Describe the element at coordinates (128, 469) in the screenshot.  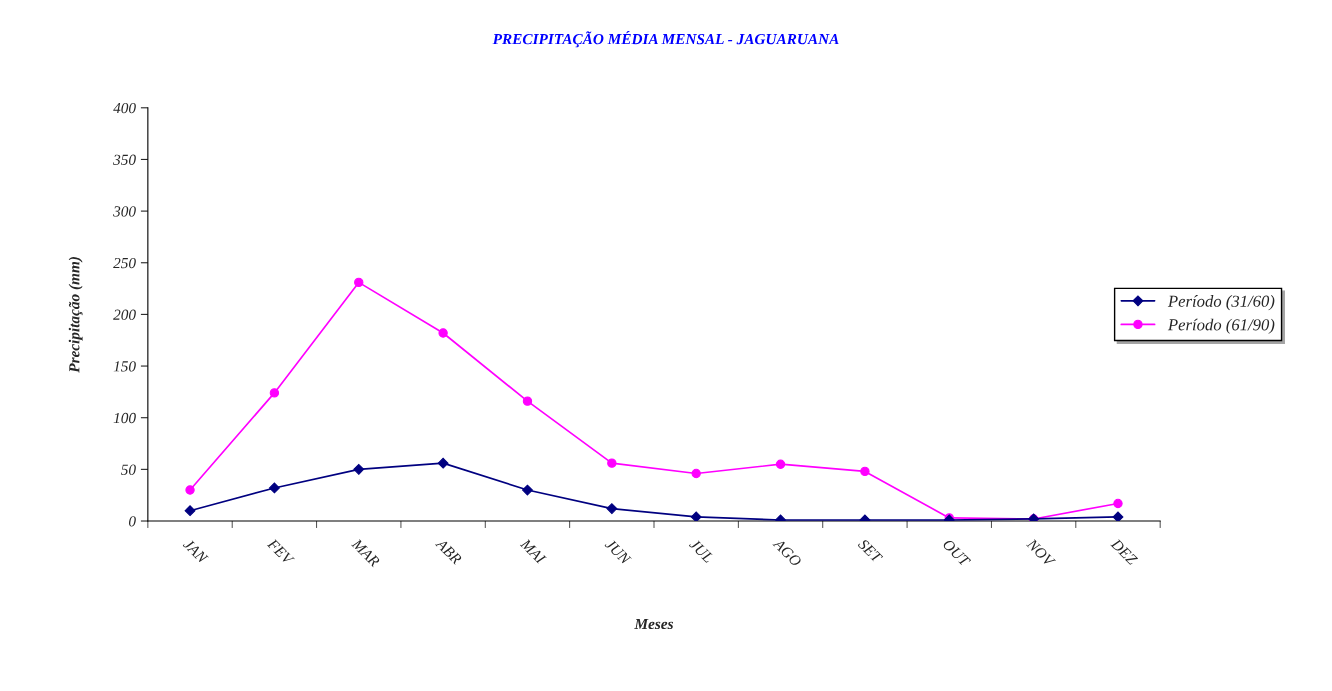
I see `y-tick-label: 50` at that location.